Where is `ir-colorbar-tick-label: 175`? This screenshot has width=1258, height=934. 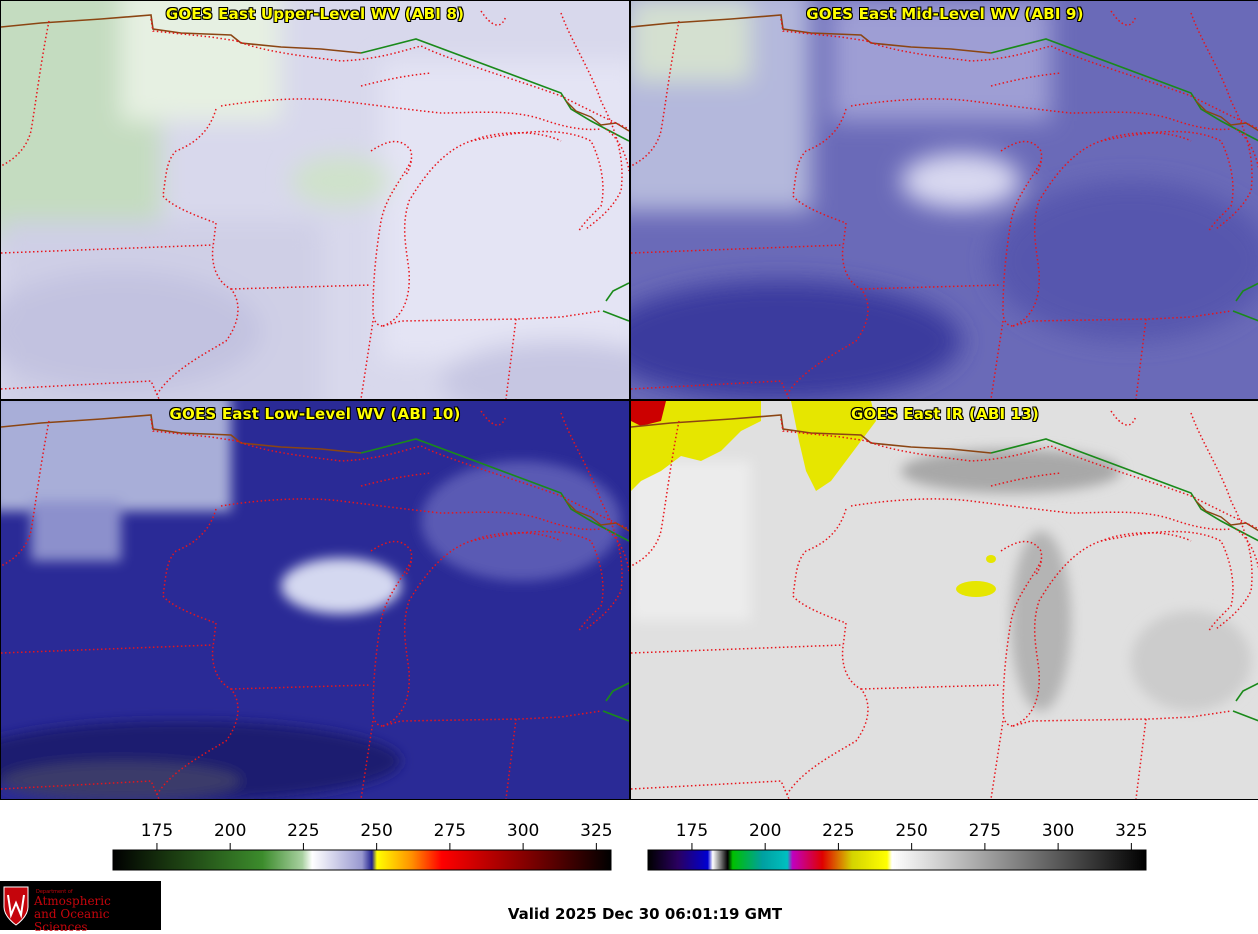 ir-colorbar-tick-label: 175 is located at coordinates (692, 831).